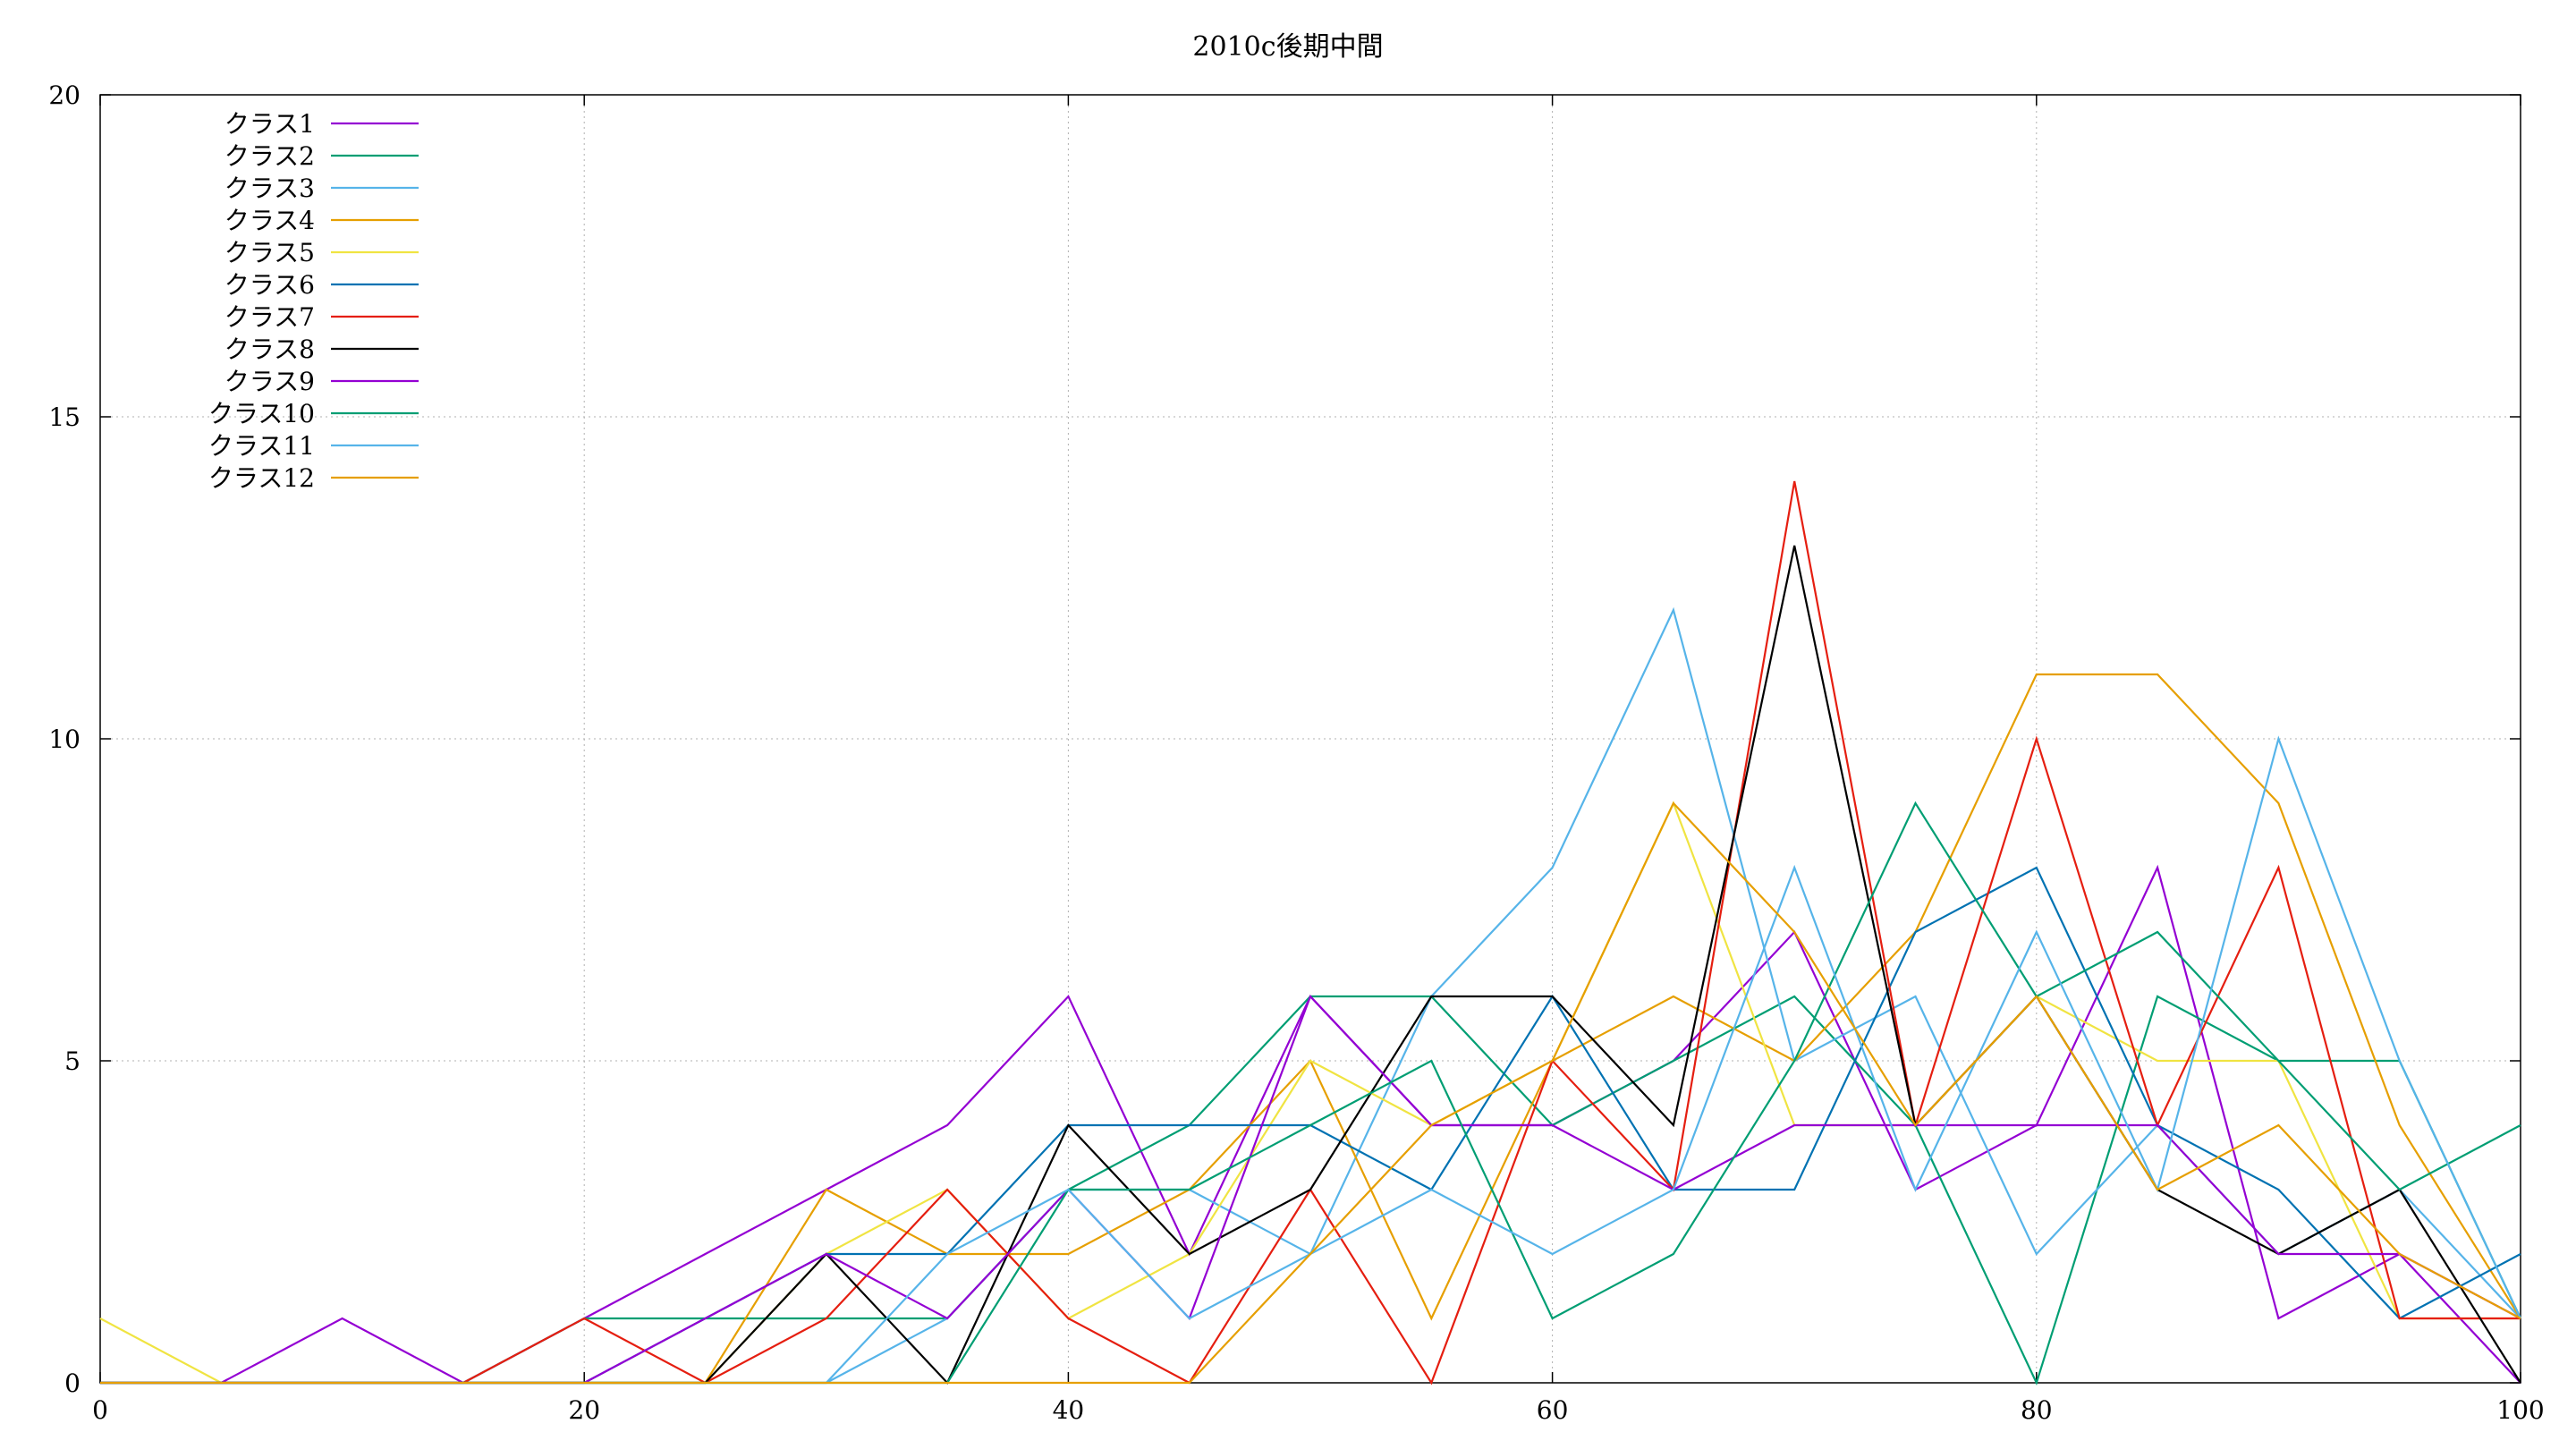 This screenshot has width=2576, height=1449. What do you see at coordinates (270, 381) in the screenshot?
I see `legend-label: クラス9` at bounding box center [270, 381].